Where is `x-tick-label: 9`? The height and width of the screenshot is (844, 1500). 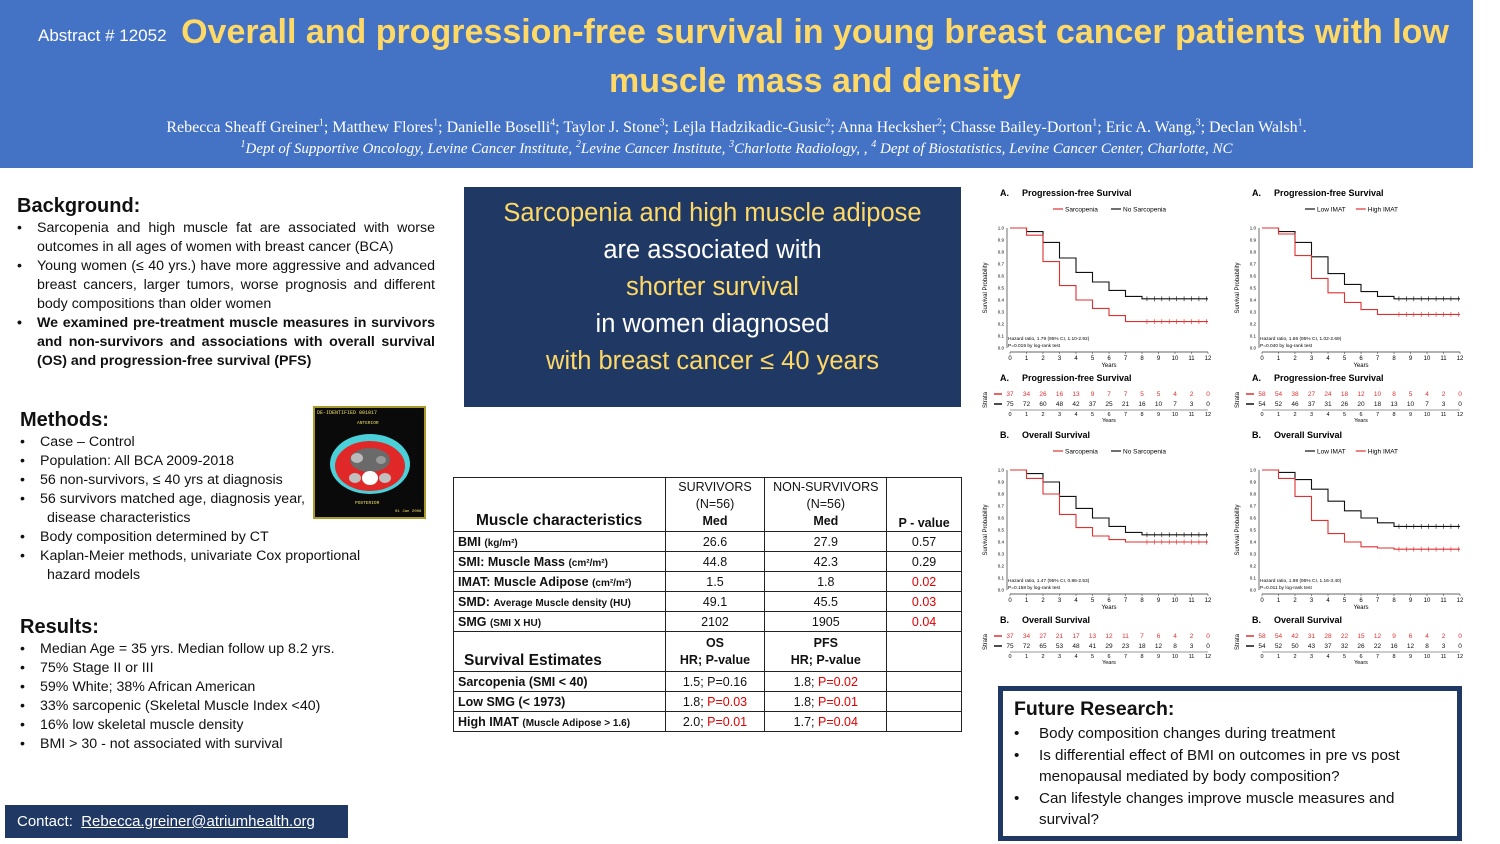
x-tick-label: 9 is located at coordinates (1411, 359).